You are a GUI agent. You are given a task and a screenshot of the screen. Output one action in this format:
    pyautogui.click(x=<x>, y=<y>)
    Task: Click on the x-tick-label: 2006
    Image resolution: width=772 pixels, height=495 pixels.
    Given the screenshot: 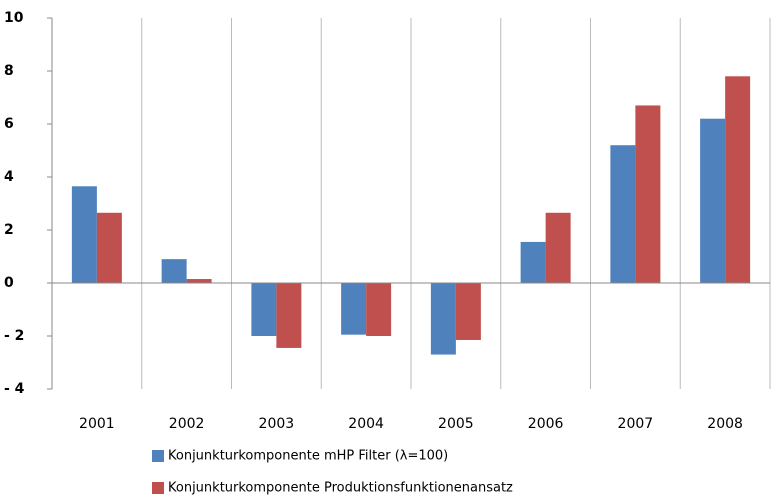 What is the action you would take?
    pyautogui.click(x=546, y=424)
    